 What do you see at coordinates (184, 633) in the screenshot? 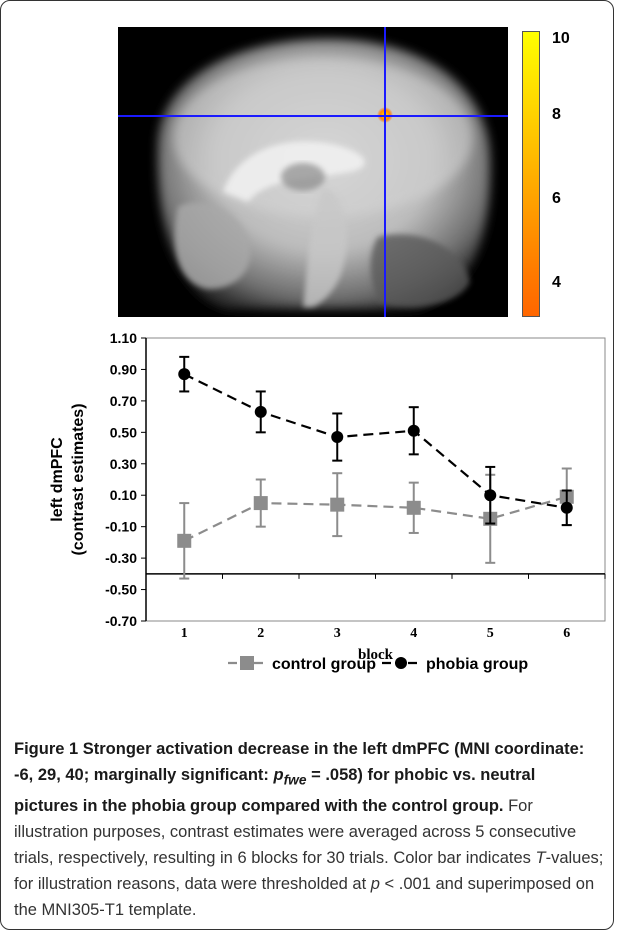
I see `x-tick-label: 1` at bounding box center [184, 633].